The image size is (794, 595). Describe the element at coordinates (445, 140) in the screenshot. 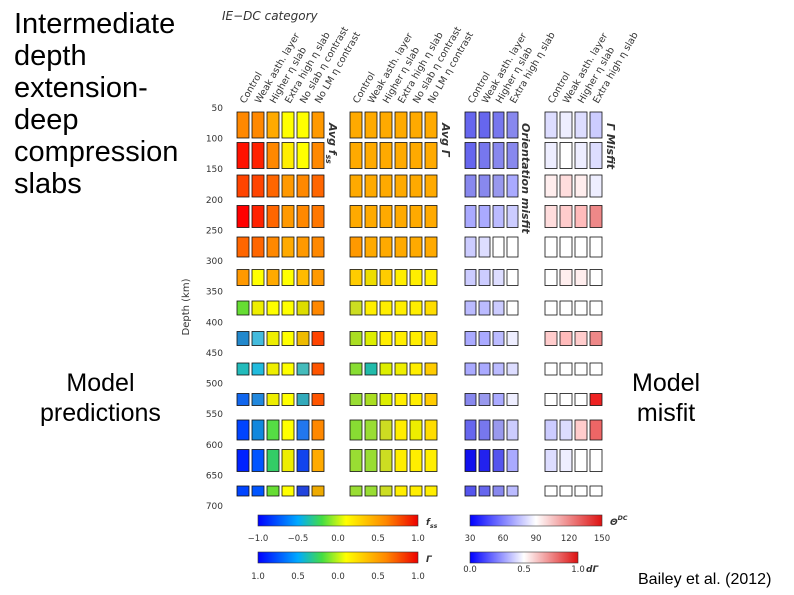

I see `label-main: Avg Γ` at that location.